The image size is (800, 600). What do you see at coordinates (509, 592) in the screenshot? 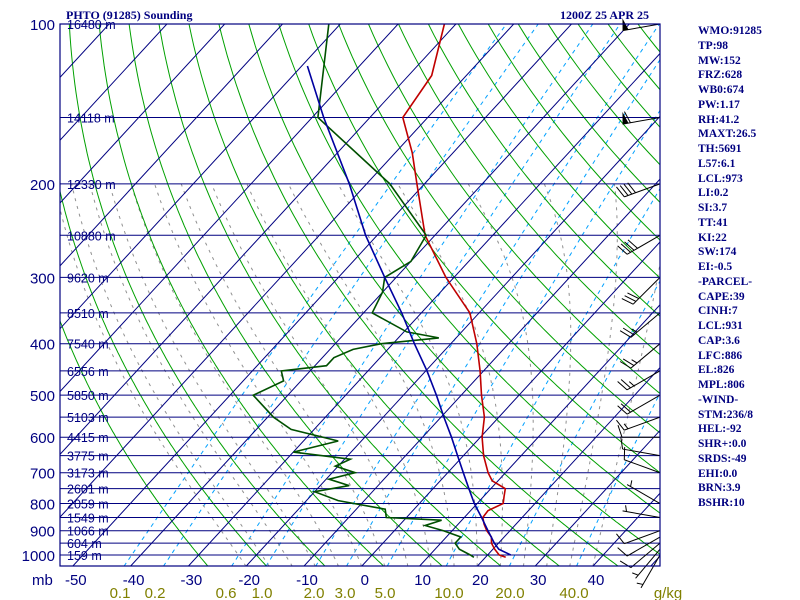
I see `mixing-ratio-label: 20.0` at bounding box center [509, 592].